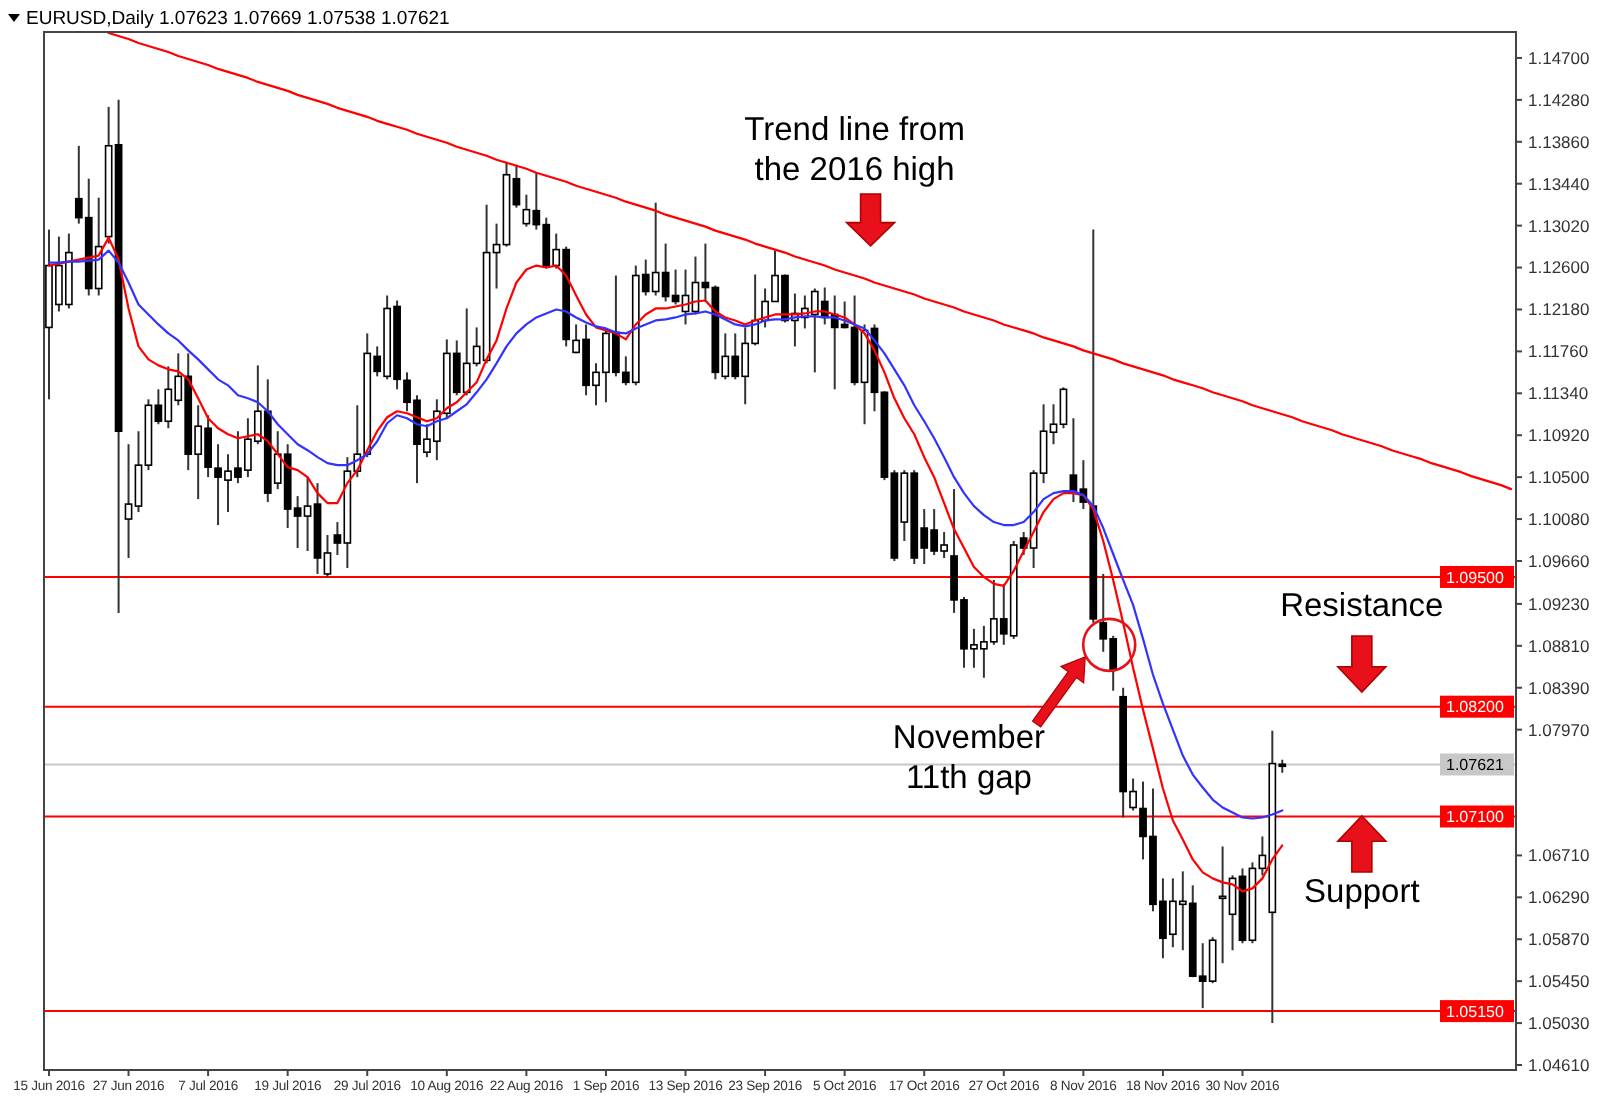 The image size is (1600, 1096). What do you see at coordinates (854, 150) in the screenshot?
I see `annotation: Trend line from the 2016 high` at bounding box center [854, 150].